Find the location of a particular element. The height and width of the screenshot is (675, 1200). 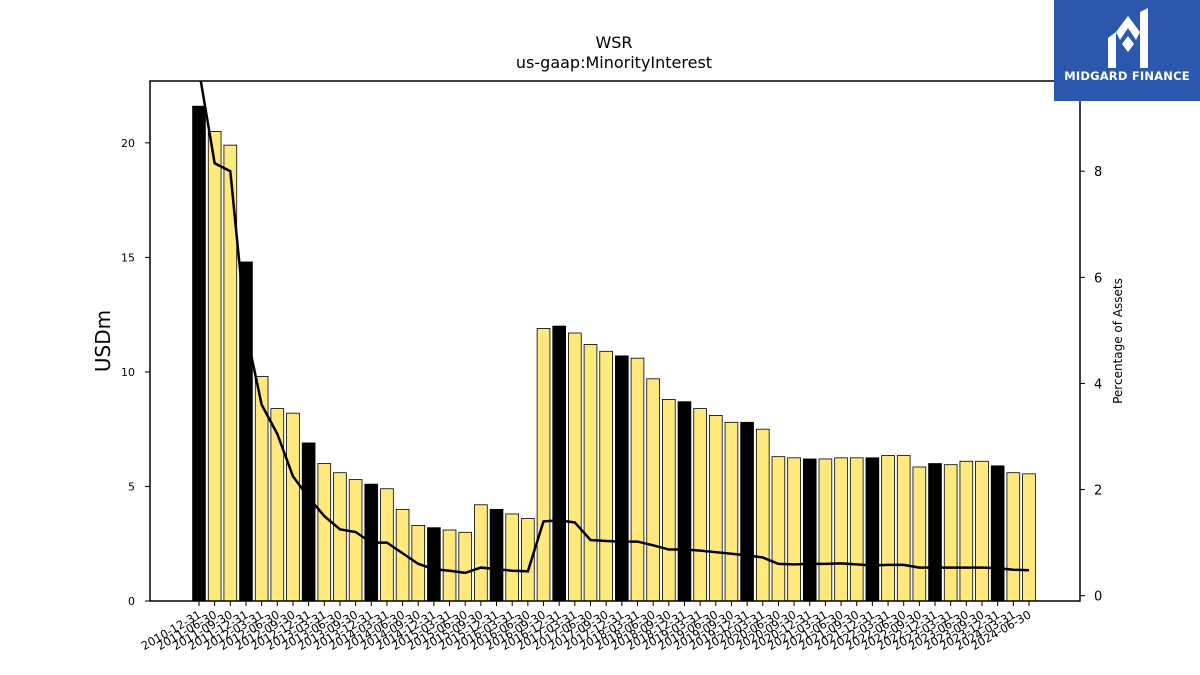

chart-subtitle: us-gaap:MinorityInterest is located at coordinates (614, 62).